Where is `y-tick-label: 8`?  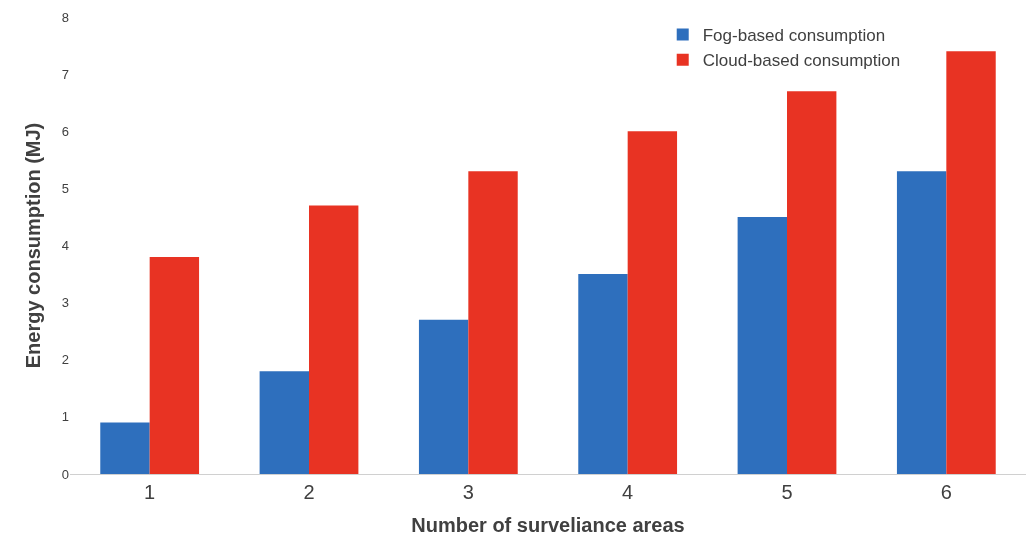
y-tick-label: 8 is located at coordinates (65, 17).